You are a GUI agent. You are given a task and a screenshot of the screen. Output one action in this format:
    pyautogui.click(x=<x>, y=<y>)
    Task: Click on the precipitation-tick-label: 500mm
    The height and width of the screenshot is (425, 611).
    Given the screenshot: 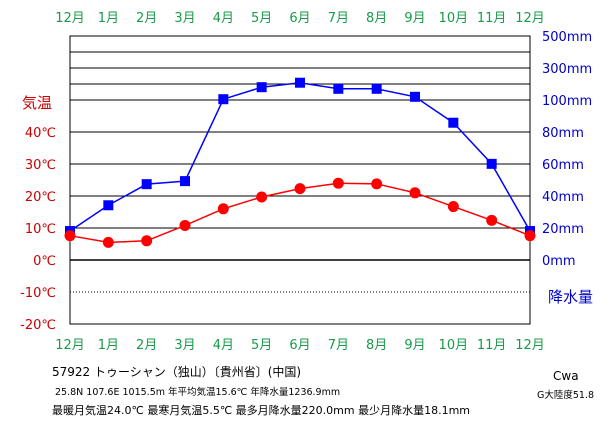 What is the action you would take?
    pyautogui.click(x=567, y=37)
    